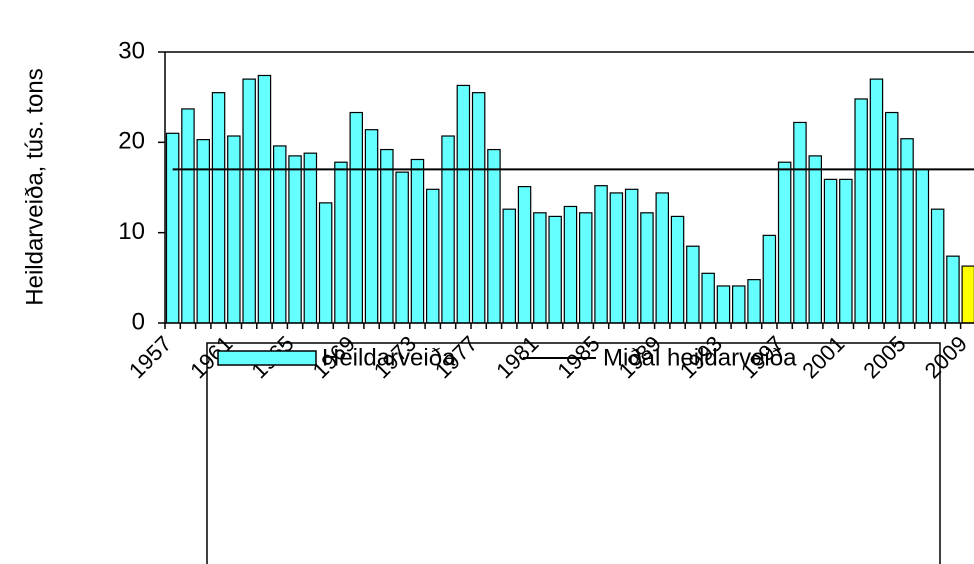 The image size is (974, 564). What do you see at coordinates (34, 186) in the screenshot?
I see `y-axis-label: Heildarveiða, tús. tons` at bounding box center [34, 186].